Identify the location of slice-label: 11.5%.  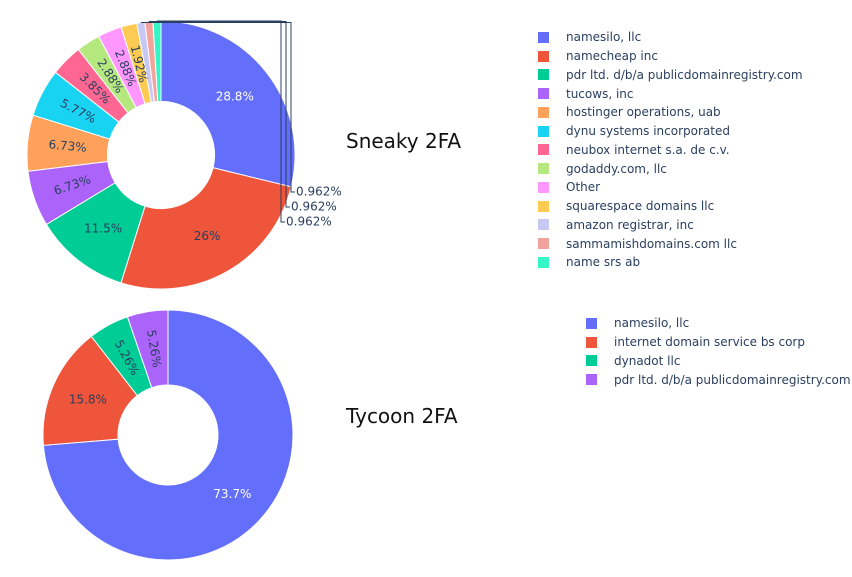
(103, 228).